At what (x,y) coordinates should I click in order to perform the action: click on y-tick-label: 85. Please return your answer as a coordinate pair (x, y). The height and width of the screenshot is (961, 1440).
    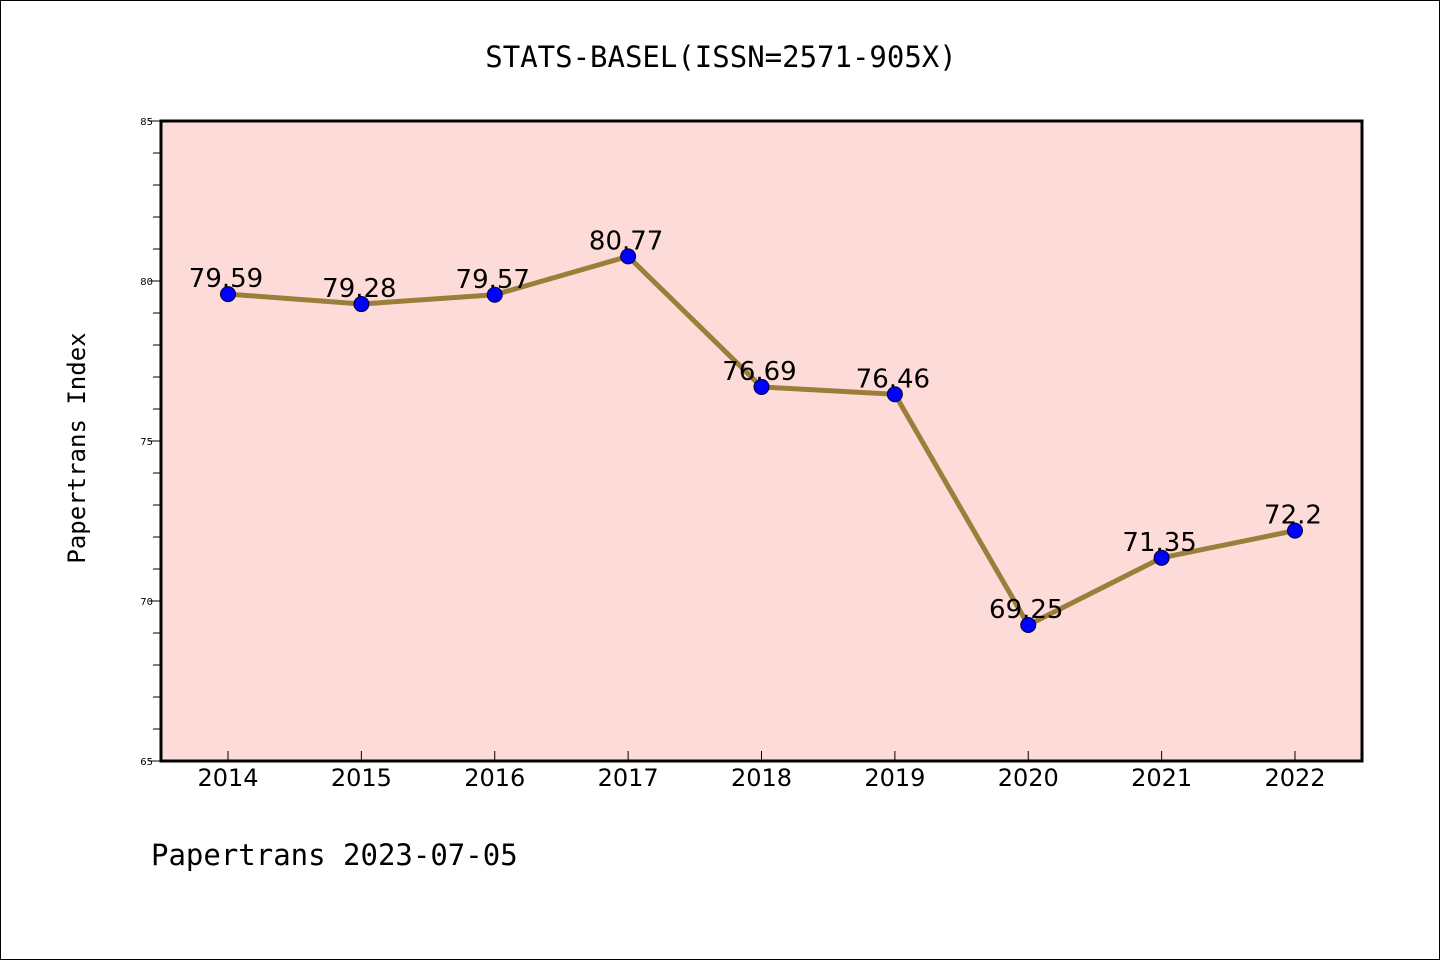
    Looking at the image, I should click on (146, 122).